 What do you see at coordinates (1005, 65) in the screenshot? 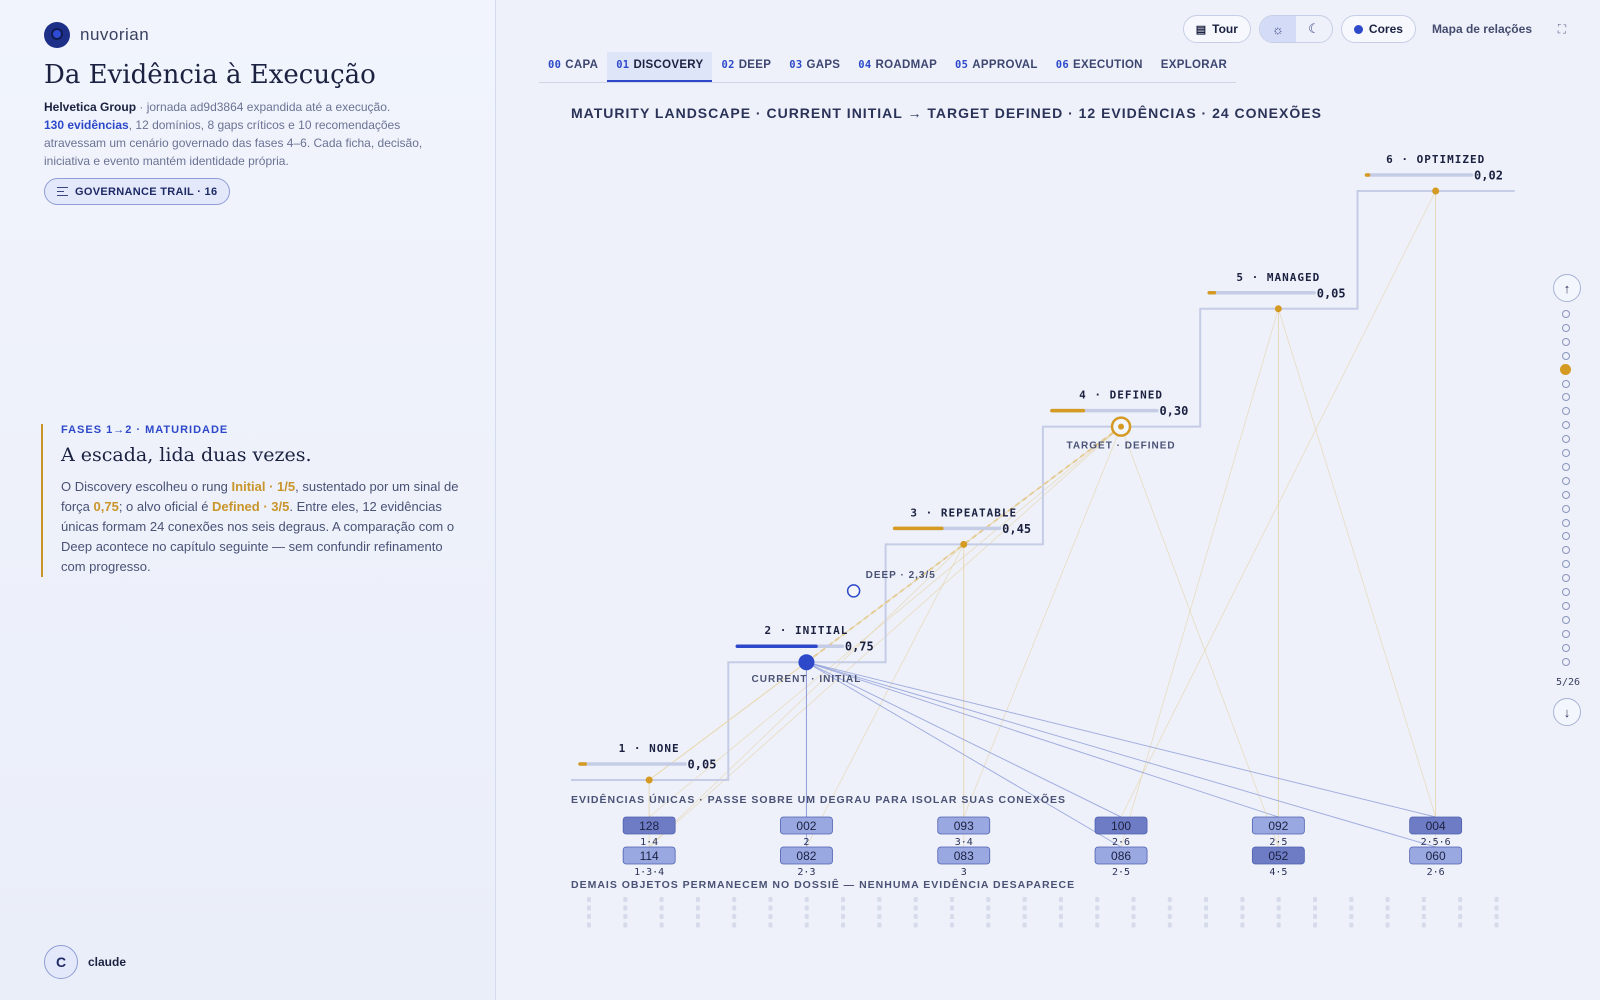
I see `tab-label: APPROVAL` at bounding box center [1005, 65].